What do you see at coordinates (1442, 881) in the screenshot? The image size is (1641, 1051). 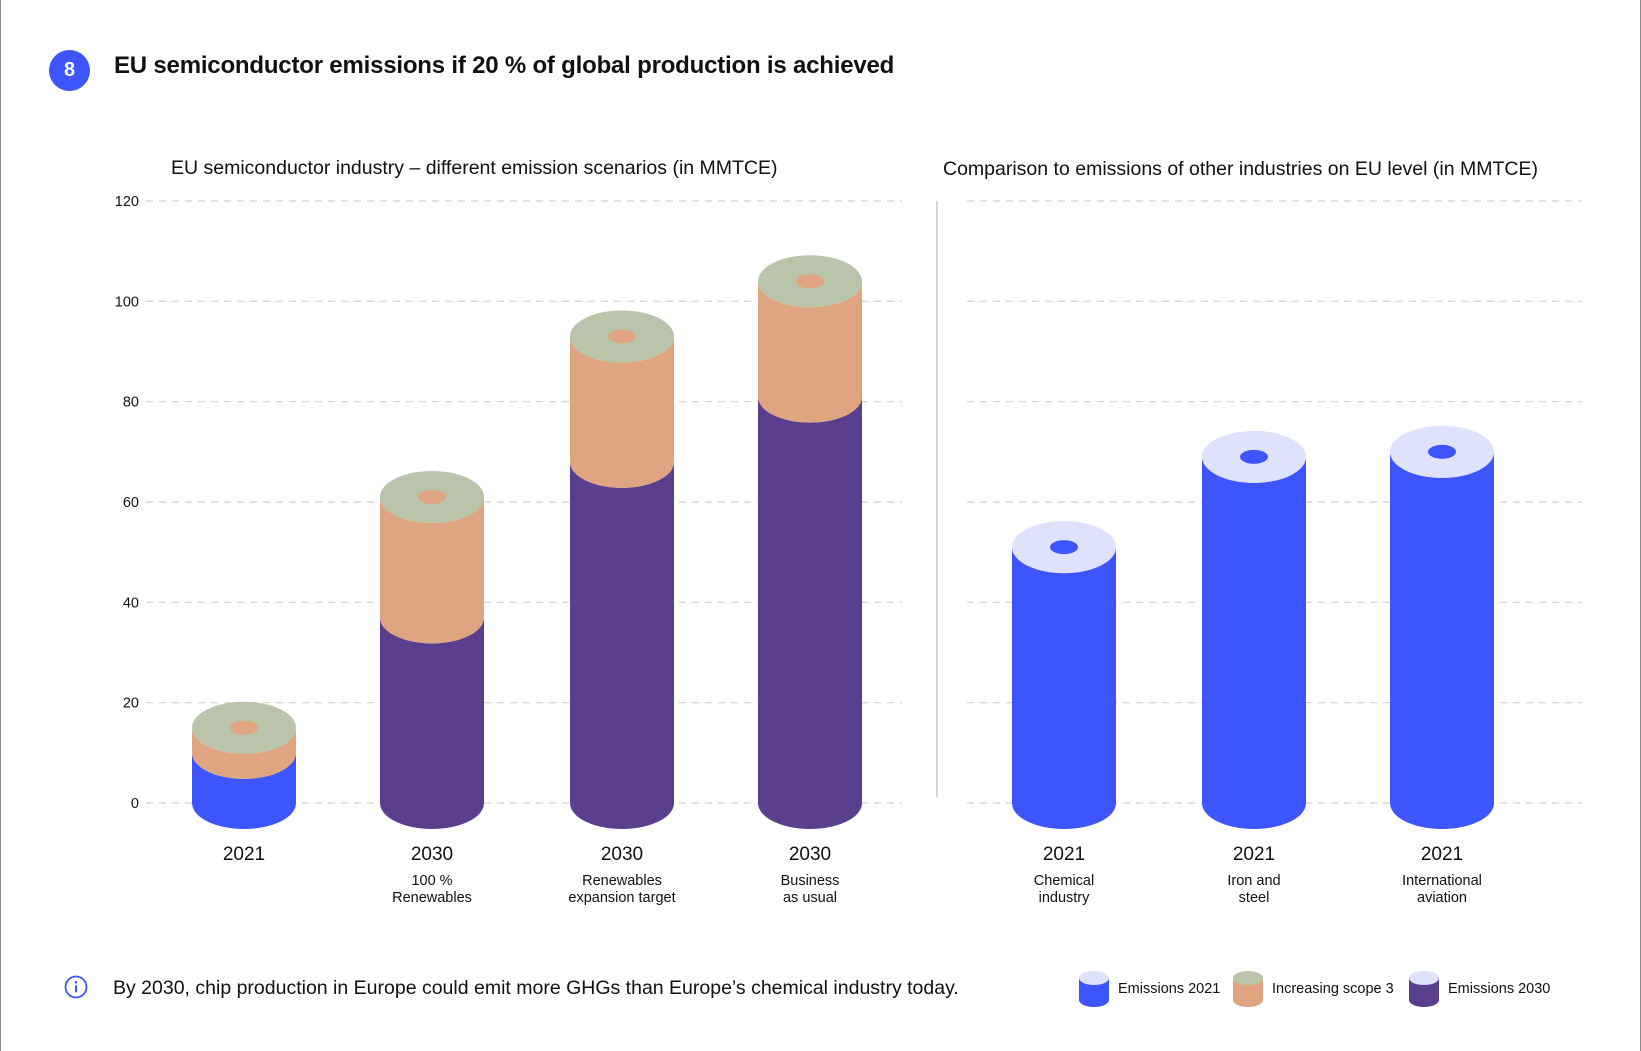 I see `x-tick-sublabel: International` at bounding box center [1442, 881].